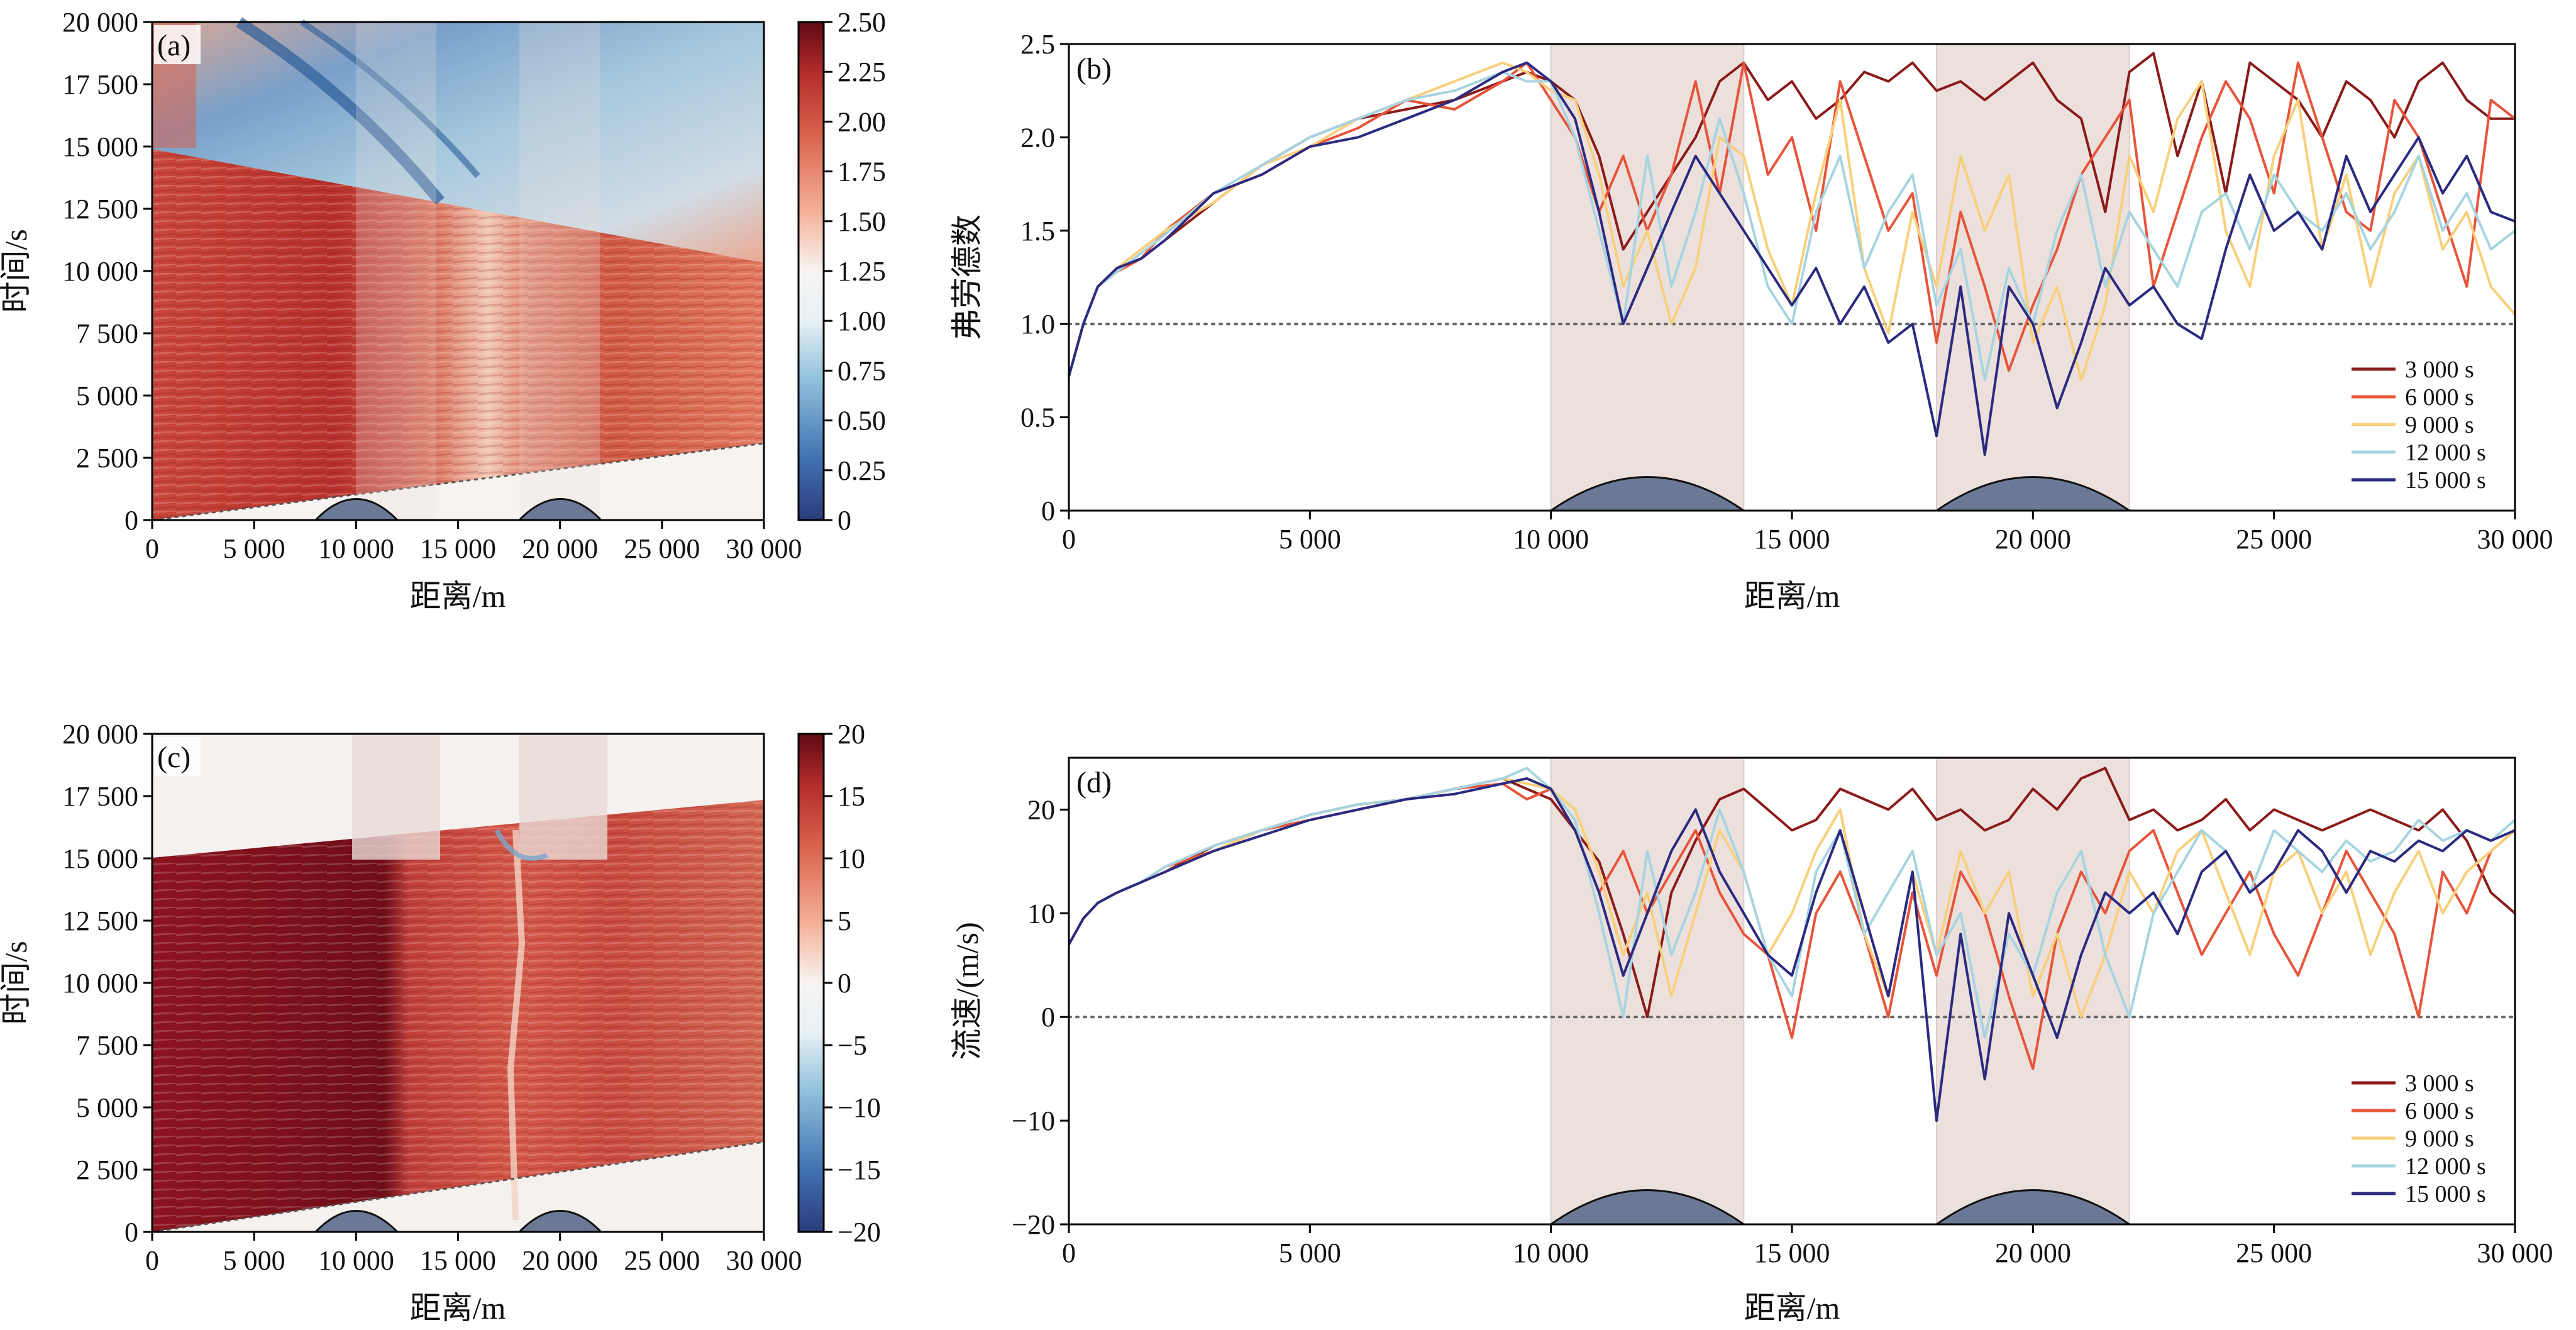  What do you see at coordinates (861, 23) in the screenshot?
I see `colorbar-tick-label-a: 2.50` at bounding box center [861, 23].